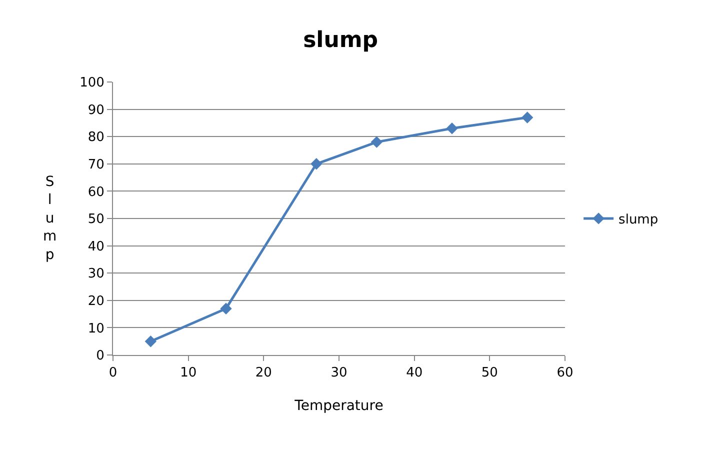  What do you see at coordinates (96, 274) in the screenshot?
I see `y-tick-label: 30` at bounding box center [96, 274].